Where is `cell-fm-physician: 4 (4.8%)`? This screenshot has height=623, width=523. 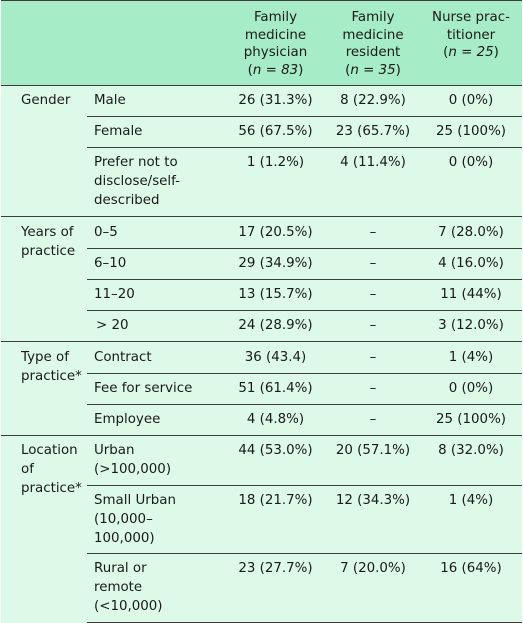
cell-fm-physician: 4 (4.8%) is located at coordinates (275, 420).